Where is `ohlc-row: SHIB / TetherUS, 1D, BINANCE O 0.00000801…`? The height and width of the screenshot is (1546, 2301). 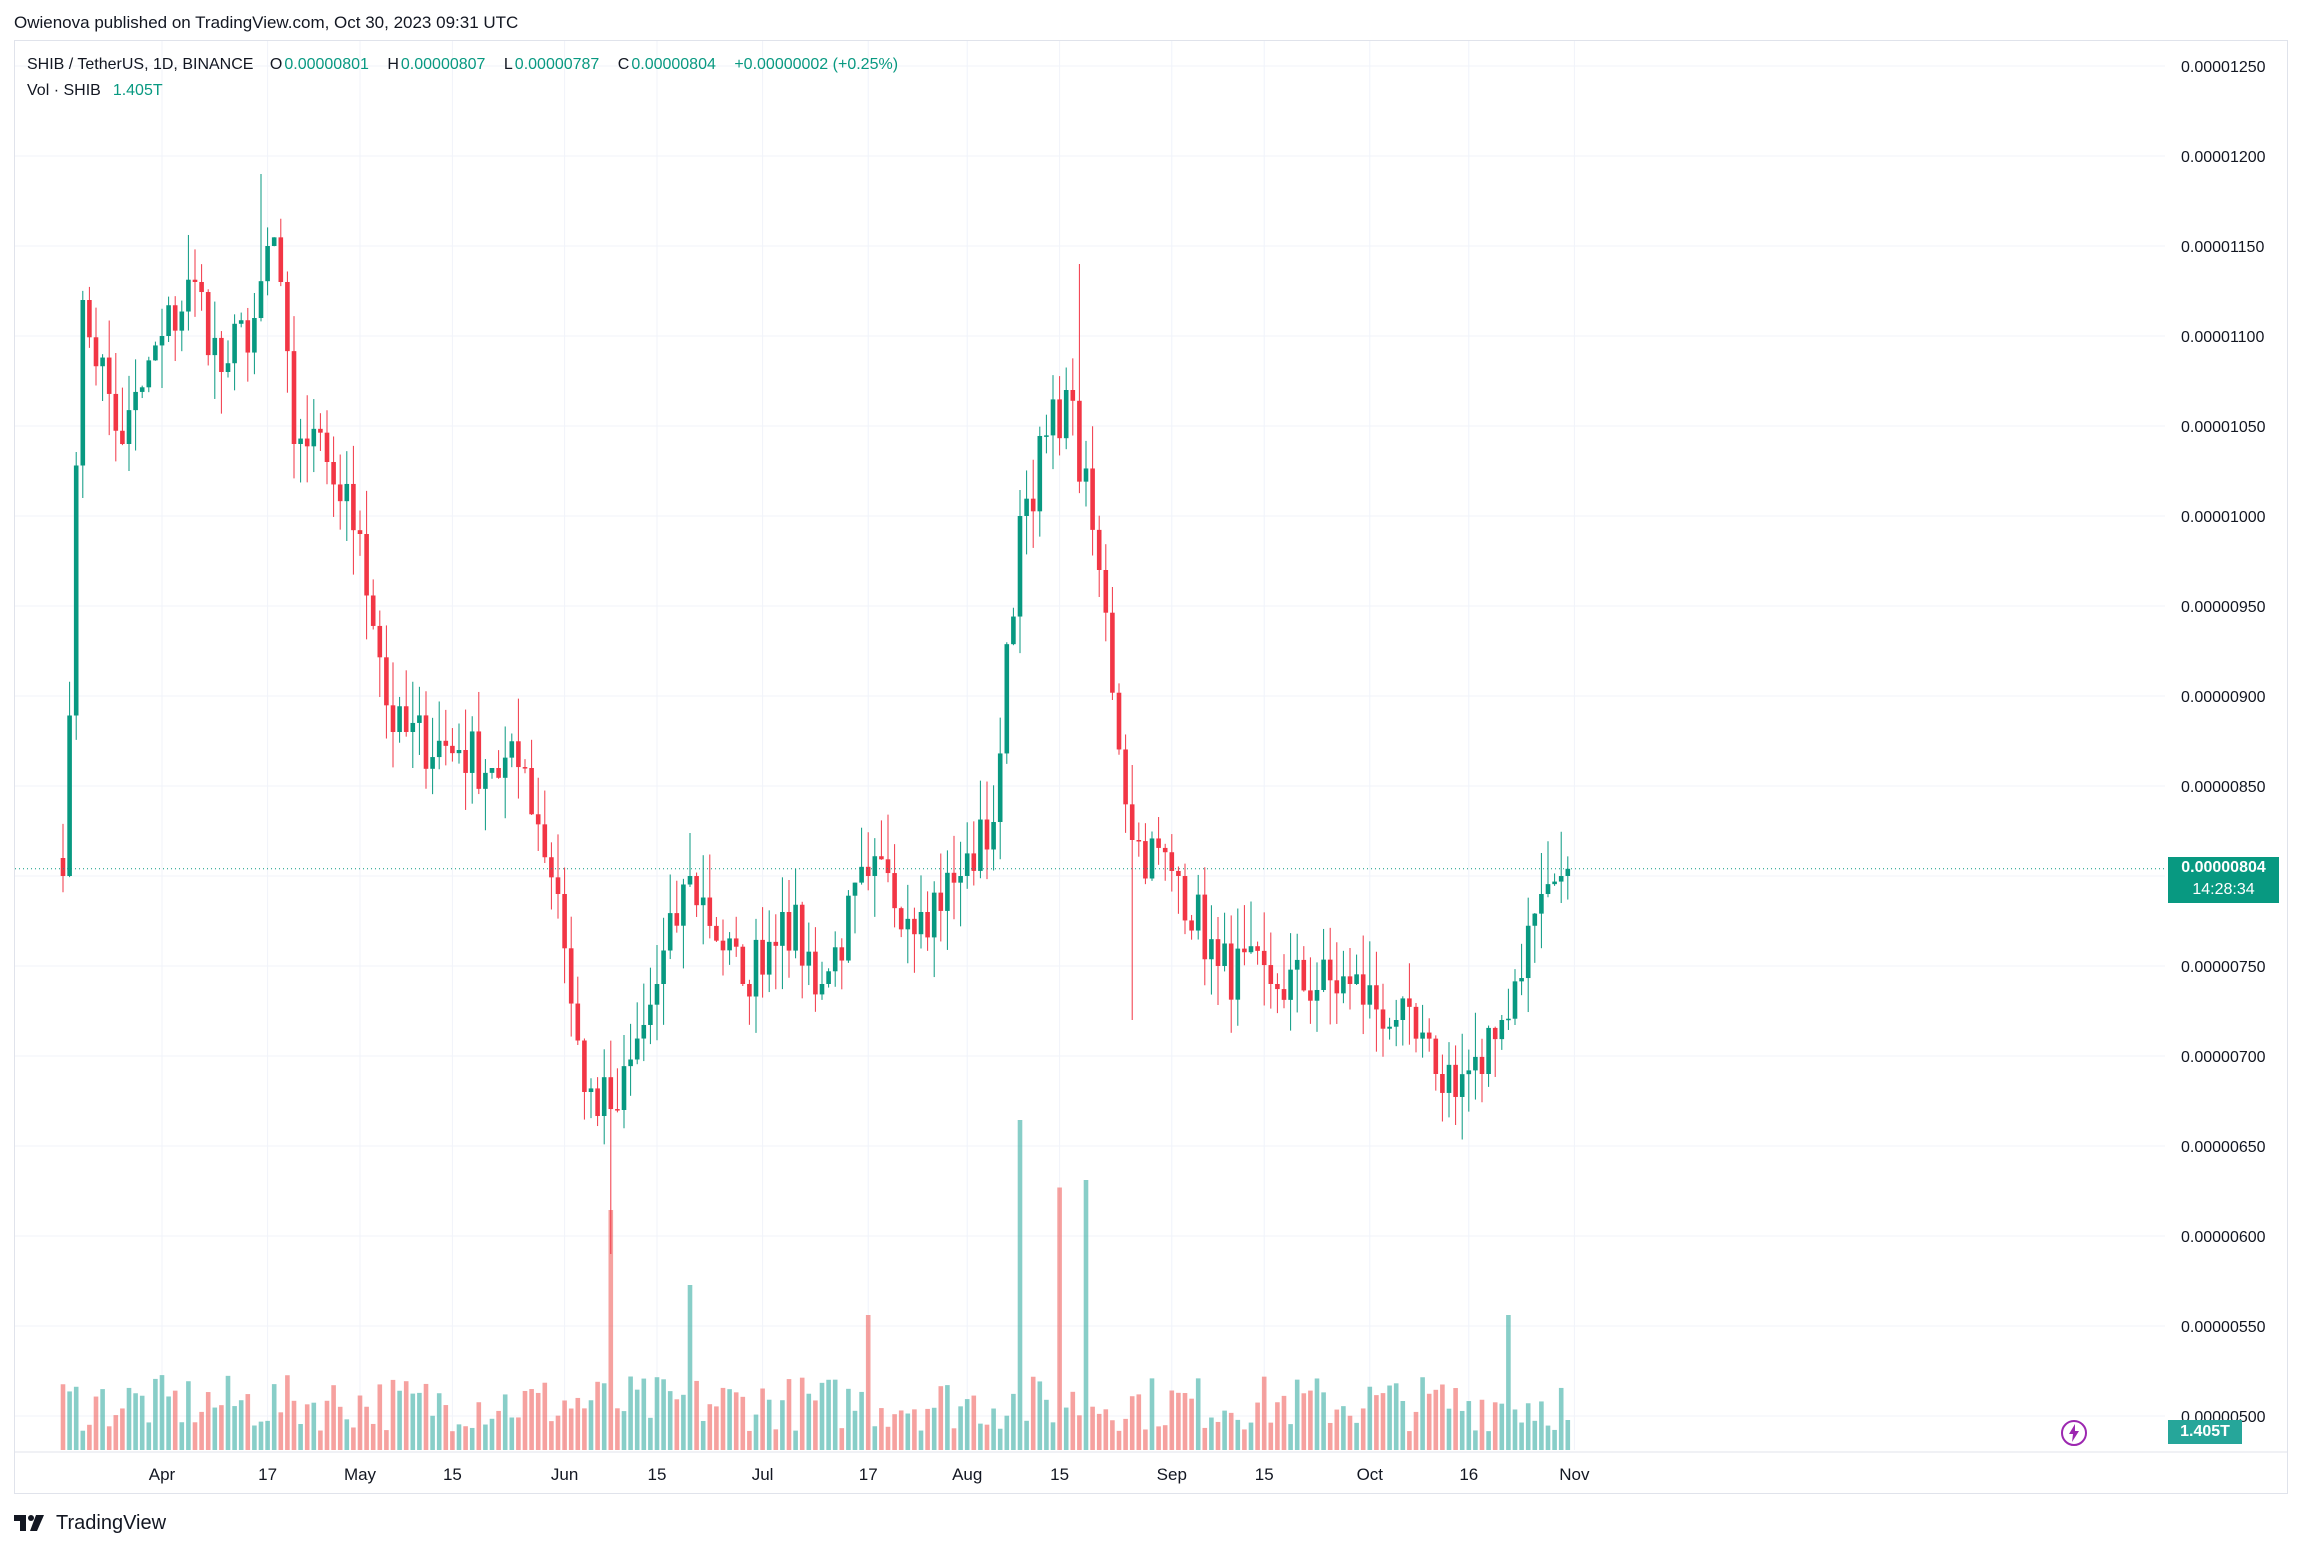
ohlc-row: SHIB / TetherUS, 1D, BINANCE O 0.00000801… is located at coordinates (469, 65).